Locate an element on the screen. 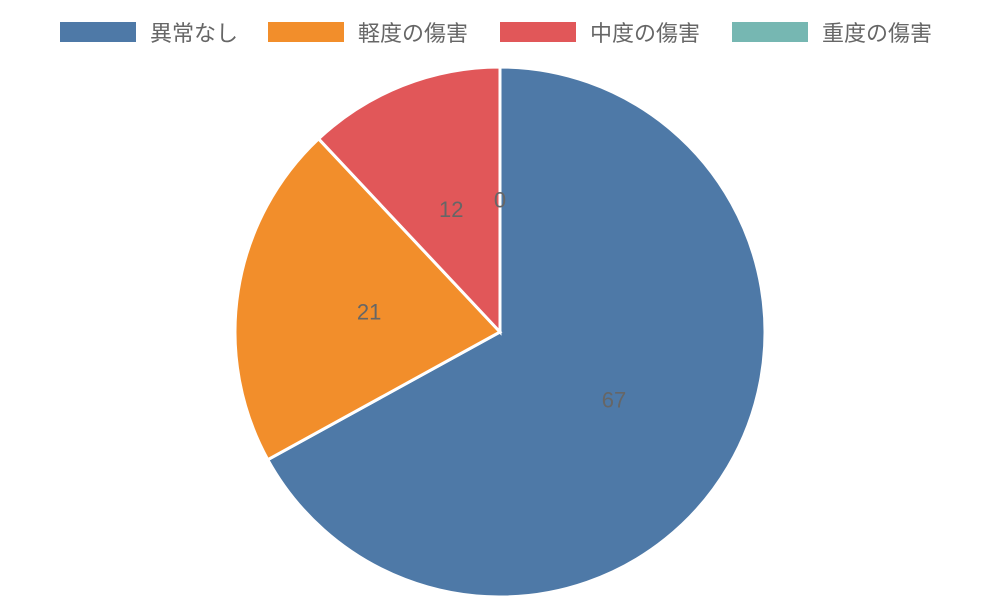 The image size is (1000, 600). legend-item-moderate: 中度の傷害 is located at coordinates (600, 32).